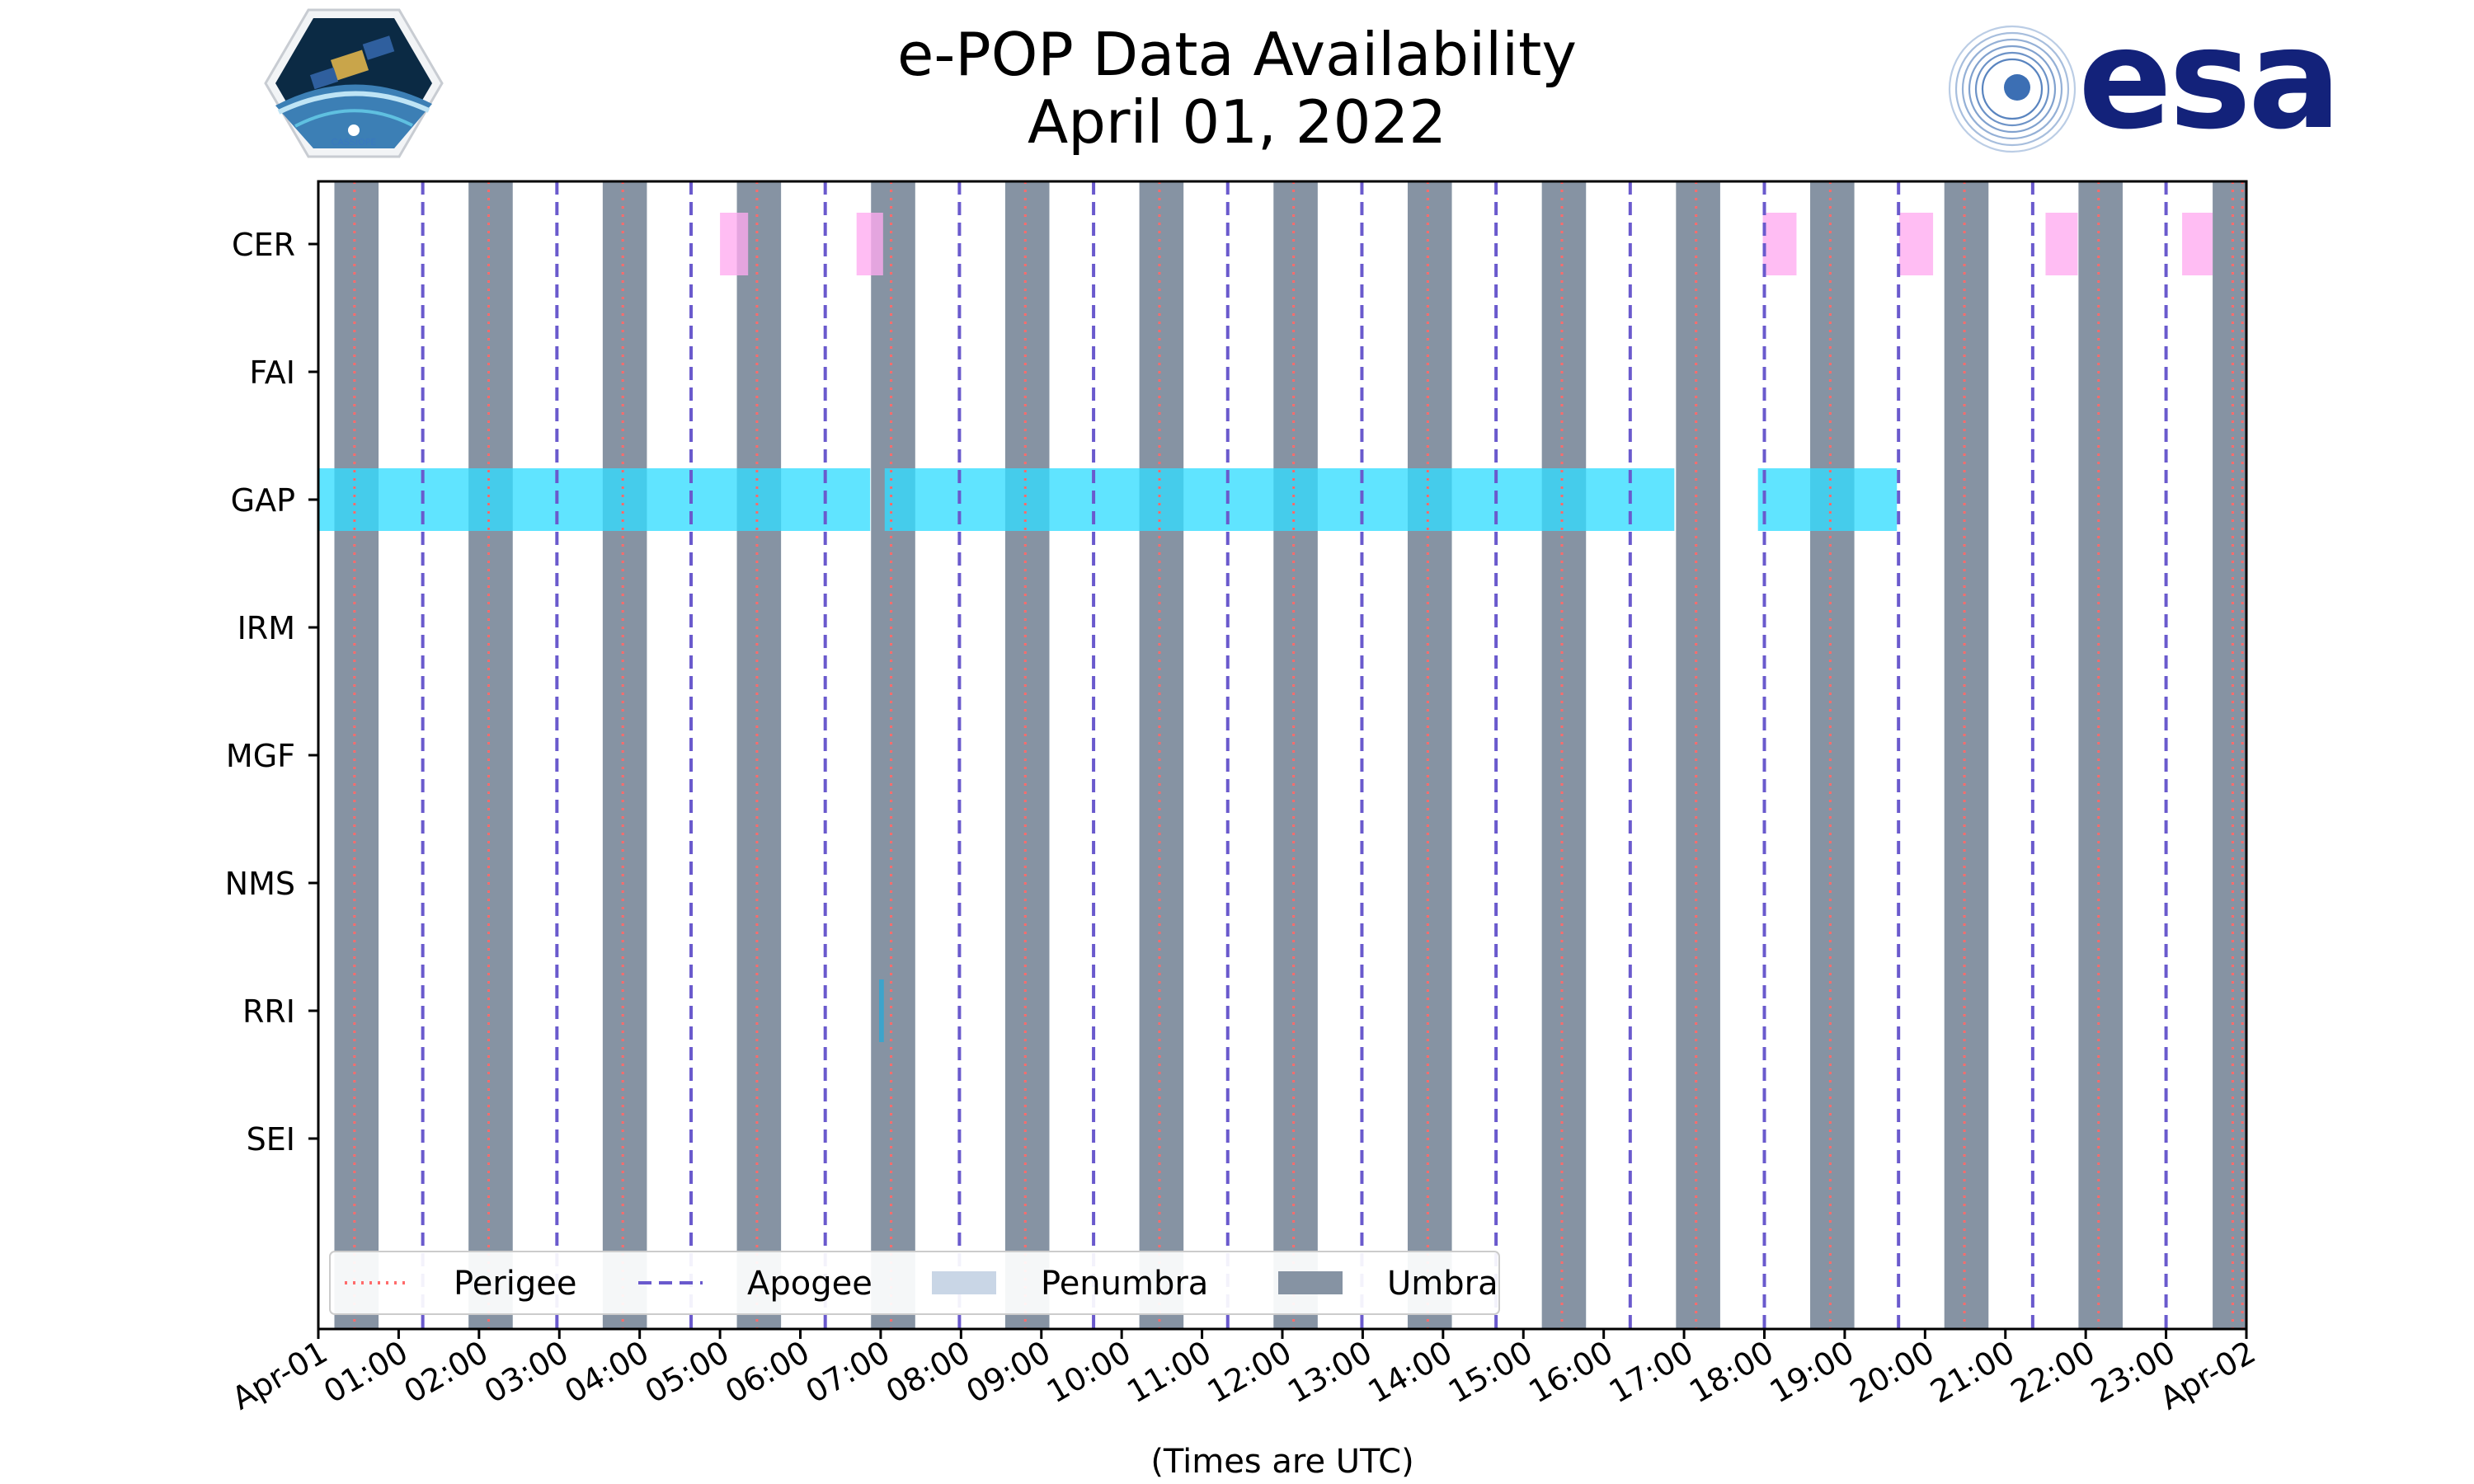 This screenshot has width=2474, height=1484. I want to click on x-tick-label: 02:00, so click(445, 1372).